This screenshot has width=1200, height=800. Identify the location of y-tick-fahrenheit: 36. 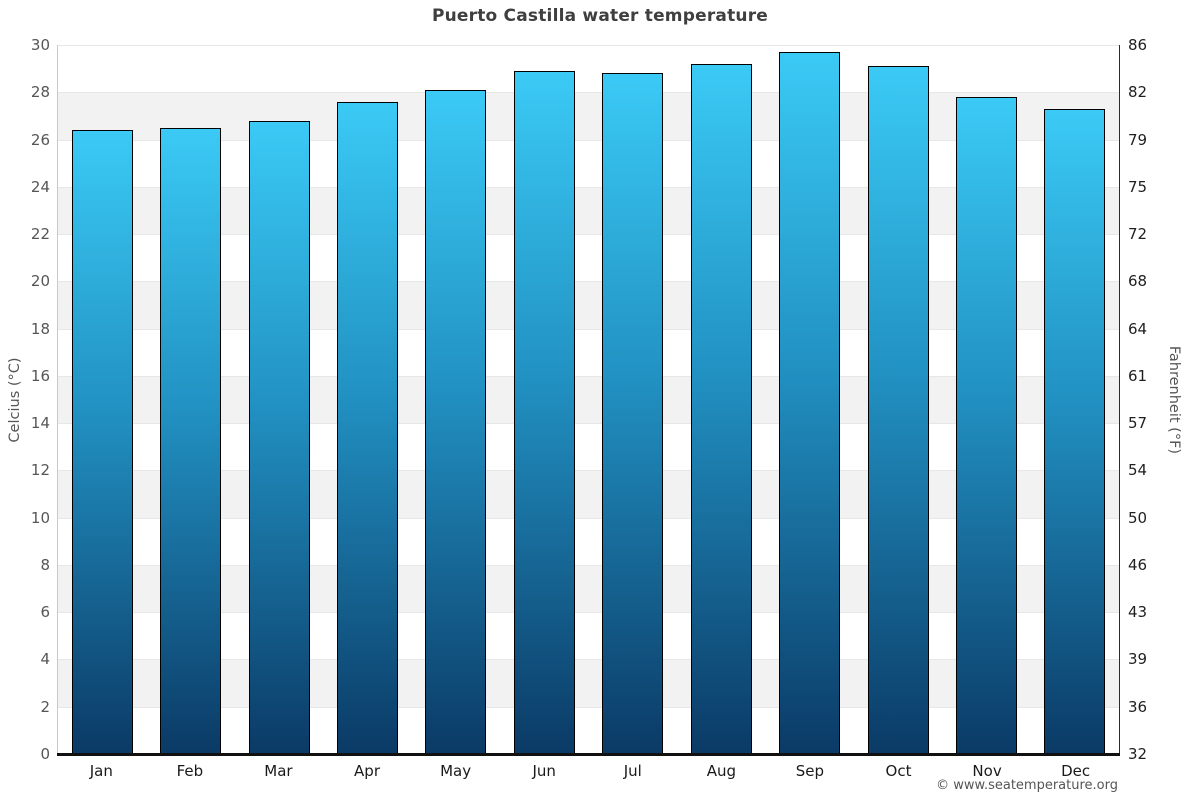
(1138, 706).